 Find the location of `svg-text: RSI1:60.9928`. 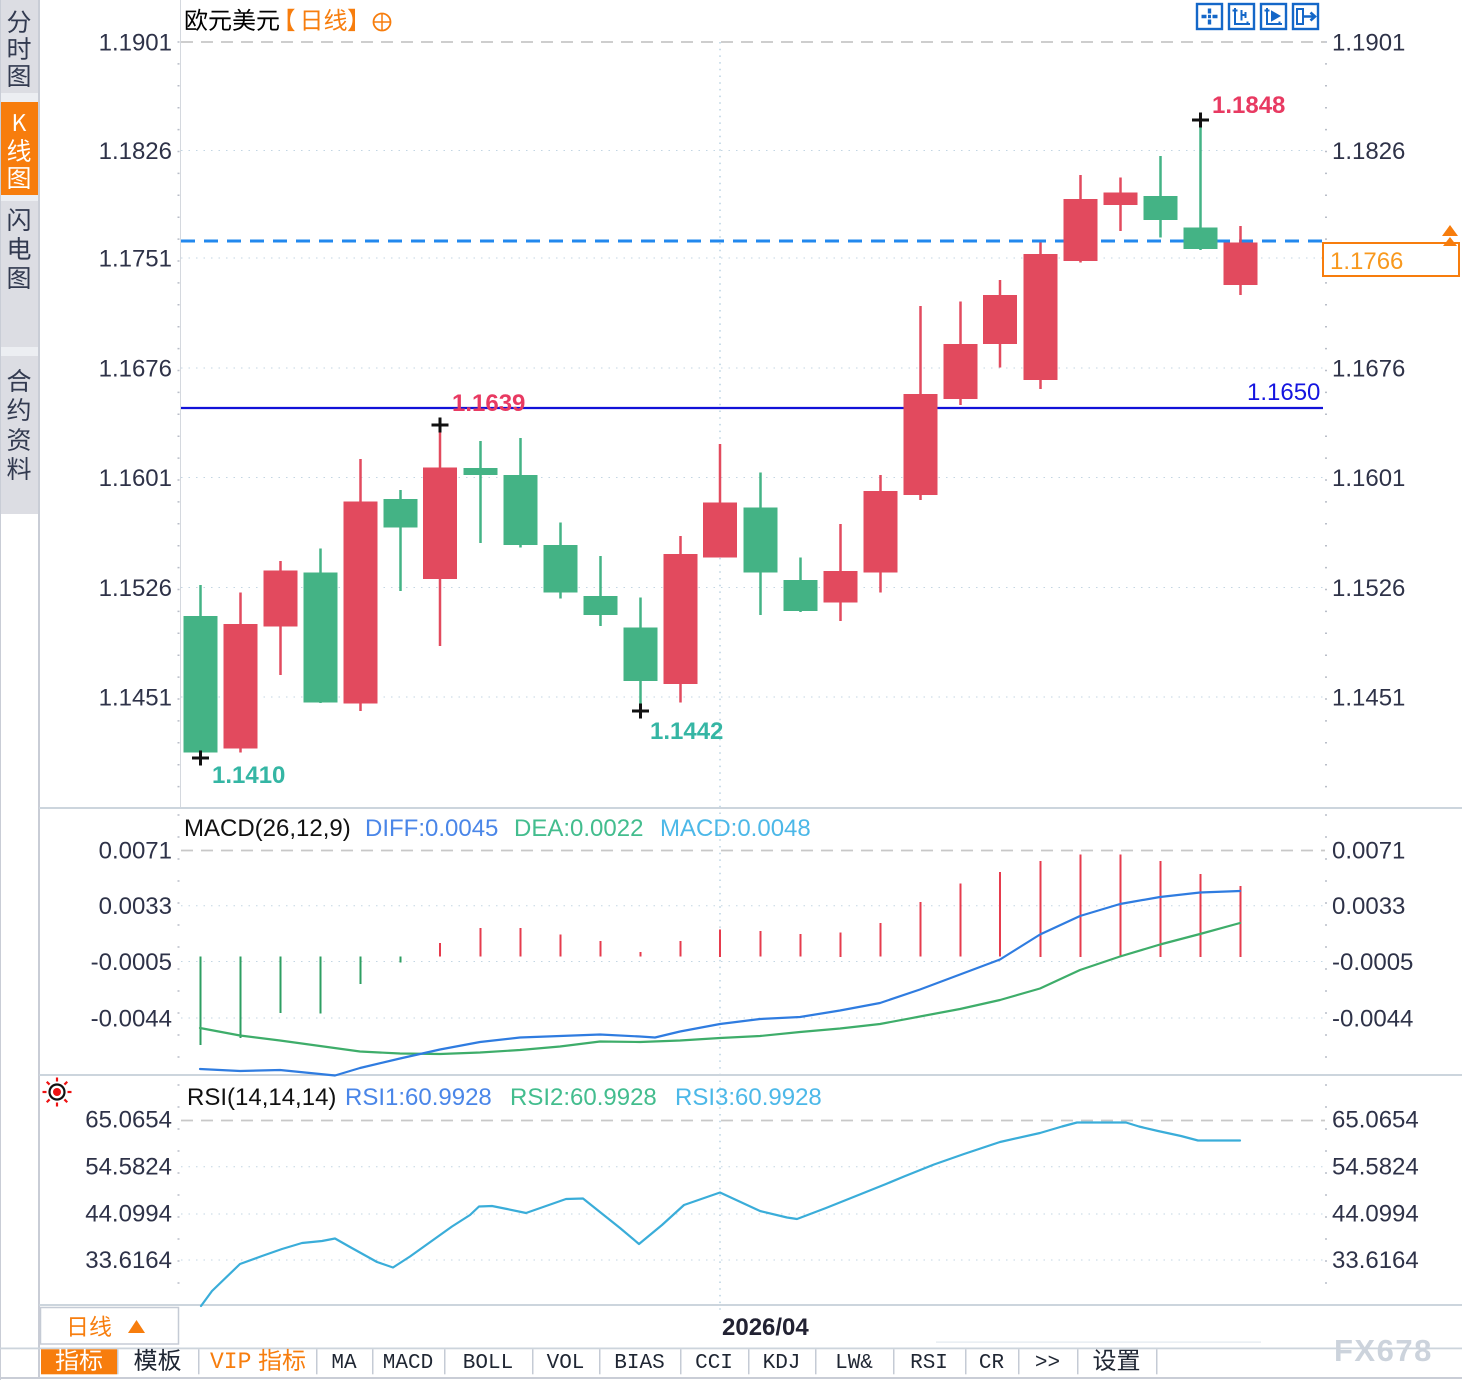

svg-text: RSI1:60.9928 is located at coordinates (418, 1097).